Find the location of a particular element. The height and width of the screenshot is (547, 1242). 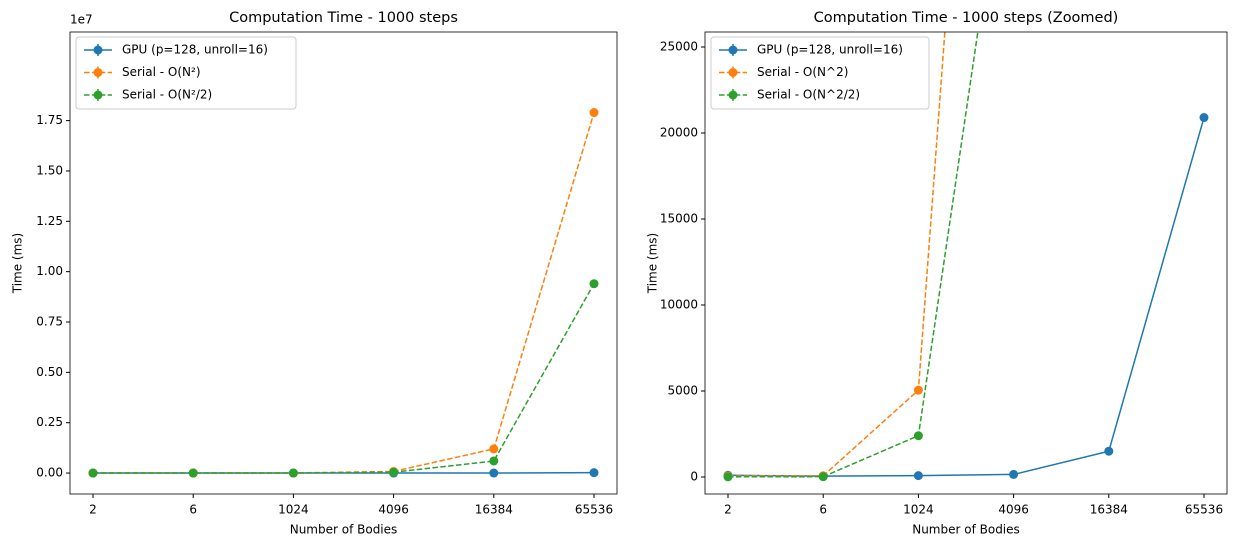

y-tick-label: 15000 is located at coordinates (679, 219).